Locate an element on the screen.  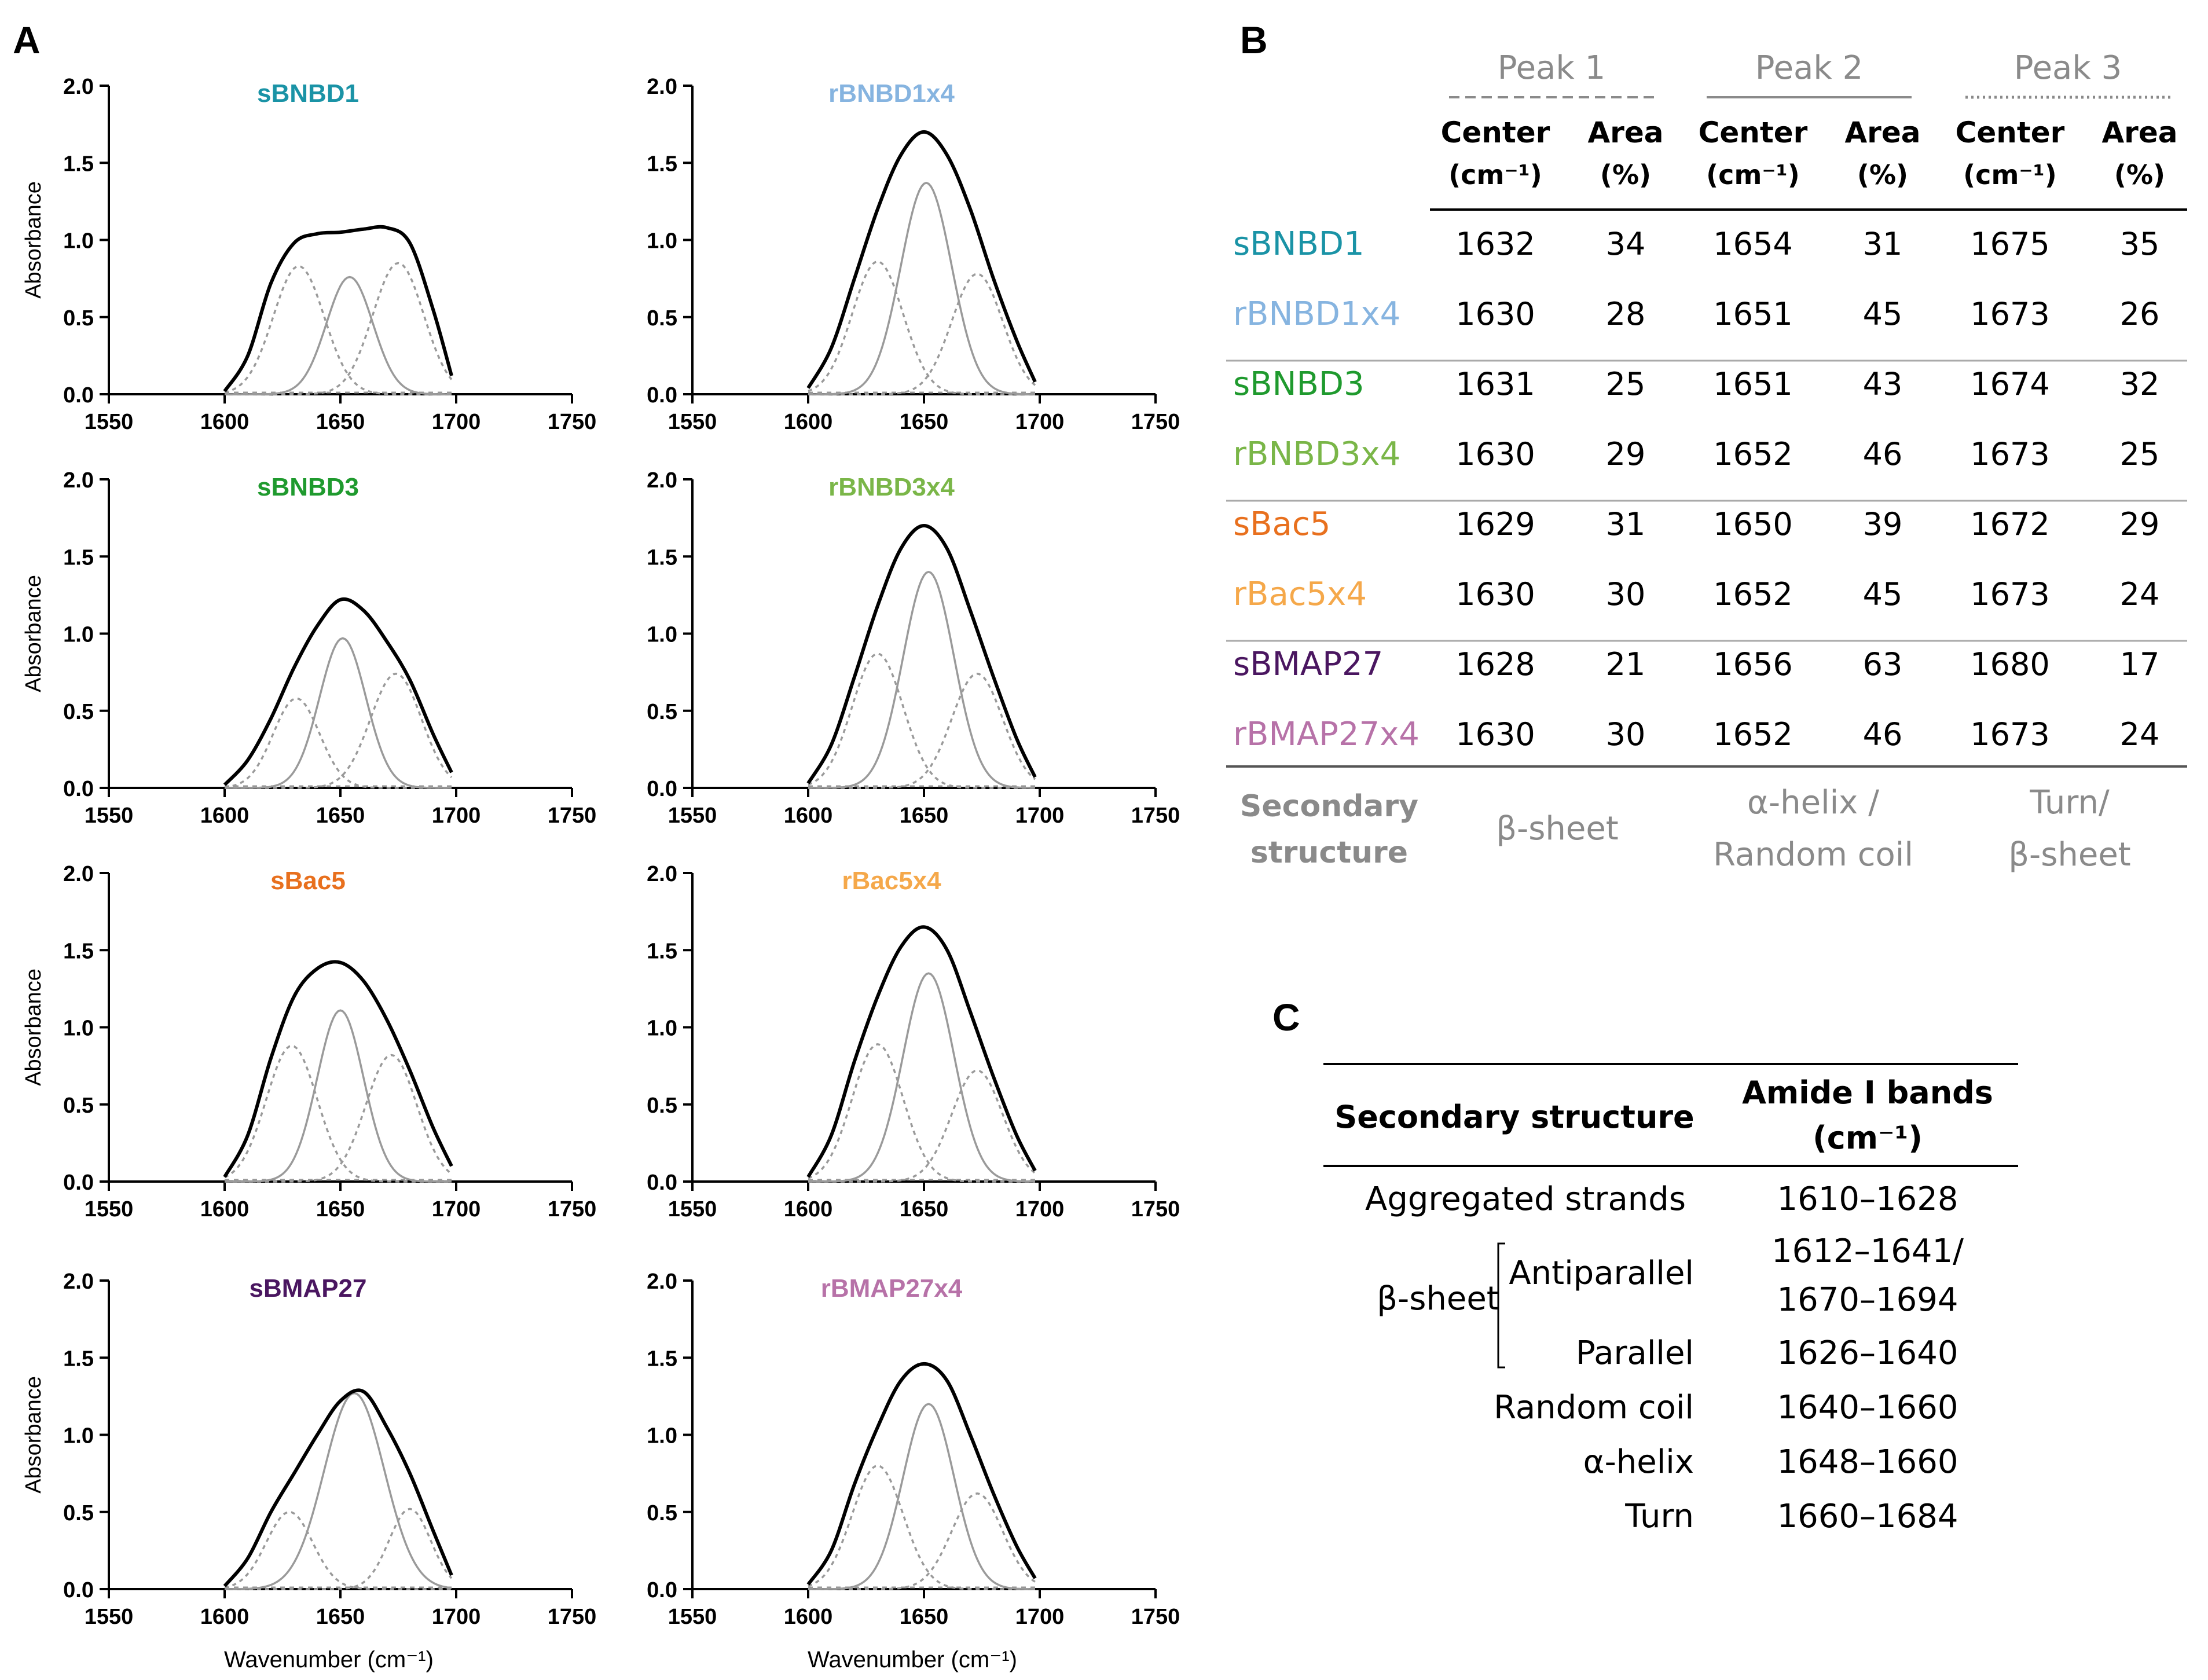
sbmap27-ytick-label: 1.0 is located at coordinates (78, 1436).